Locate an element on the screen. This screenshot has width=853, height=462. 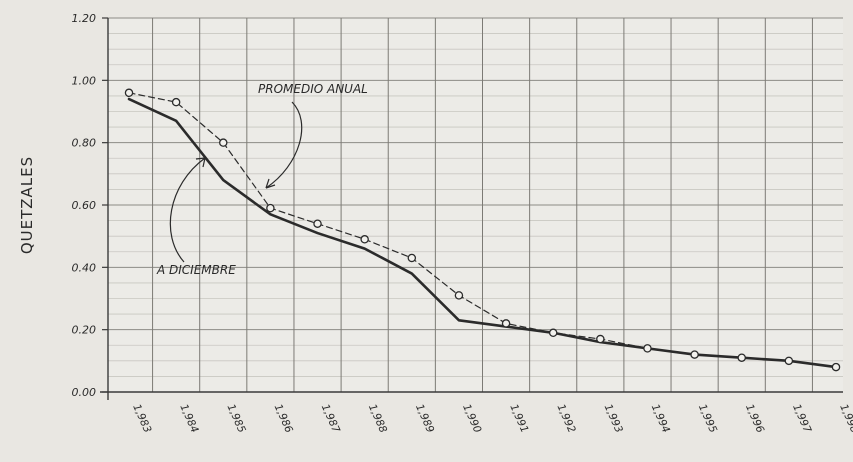
y-tick-label: 0.00 is located at coordinates (84, 392).